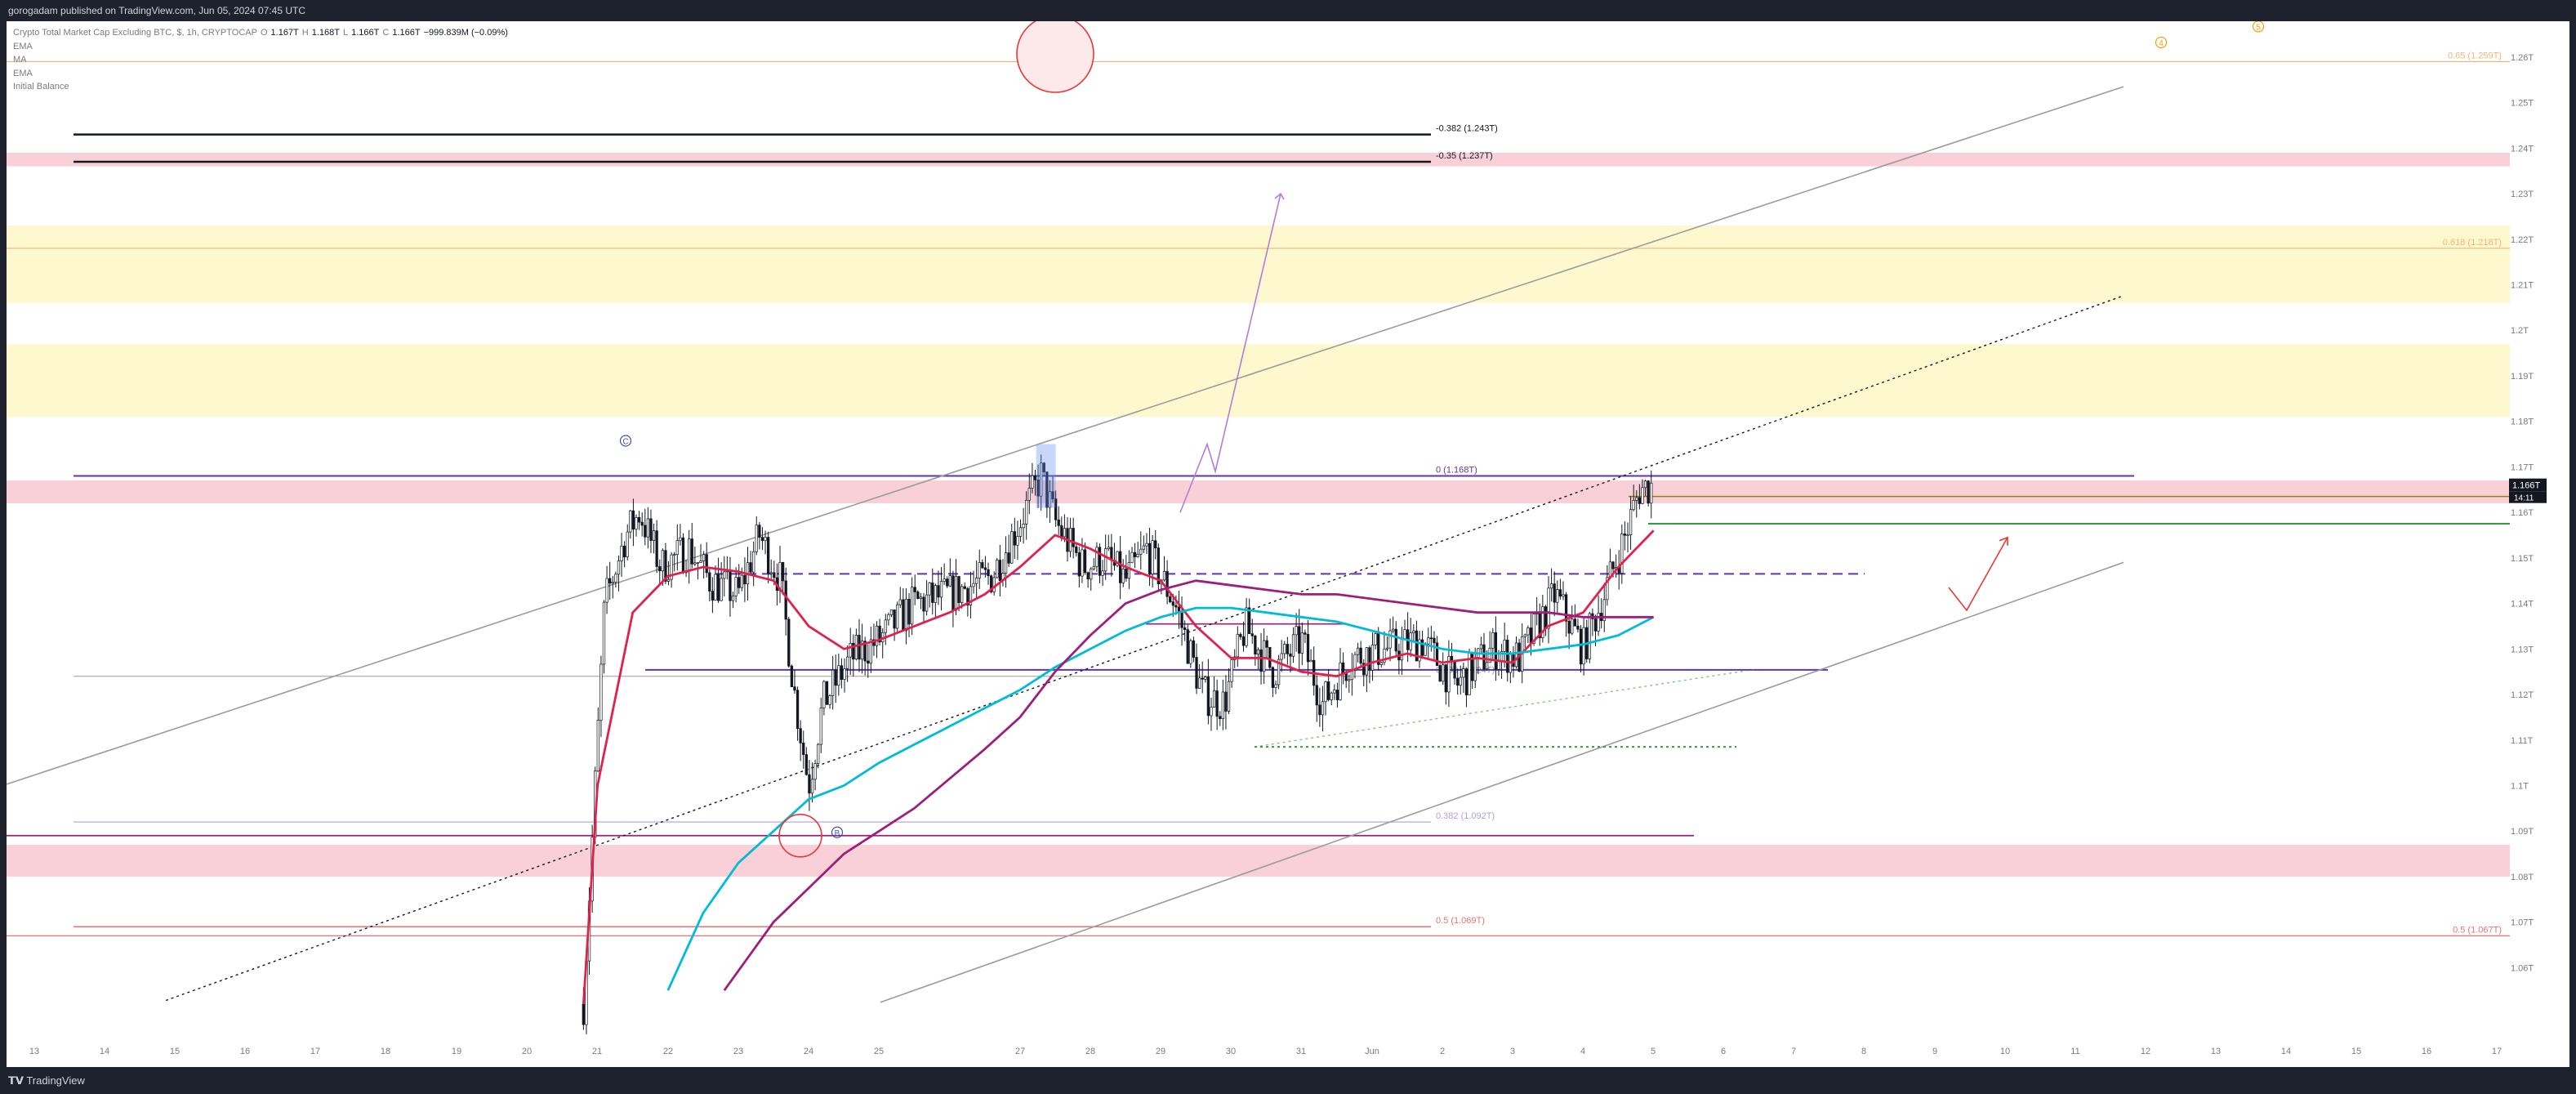  What do you see at coordinates (20, 60) in the screenshot?
I see `legend-indicator-ma: MA` at bounding box center [20, 60].